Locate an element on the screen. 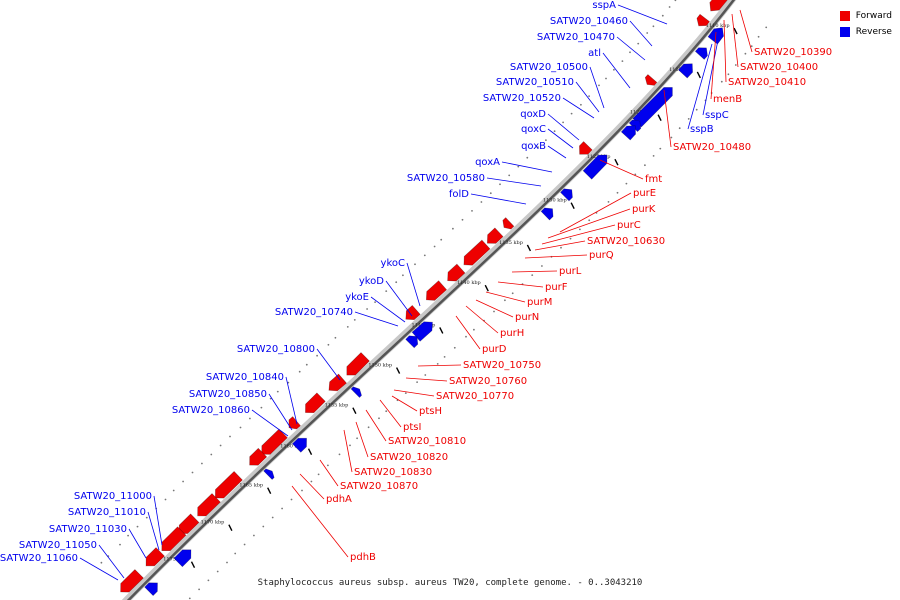 The width and height of the screenshot is (900, 600). forward-gene-label: SATW20_10830 is located at coordinates (393, 472).